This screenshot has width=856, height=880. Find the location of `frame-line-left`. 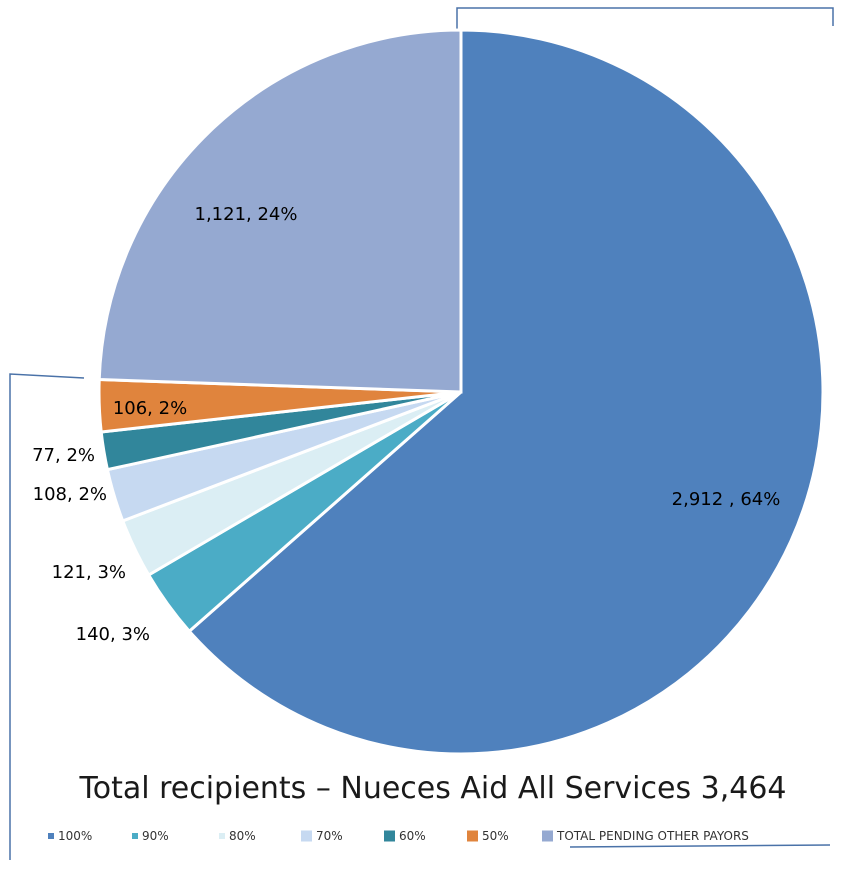

frame-line-left is located at coordinates (47, 616).